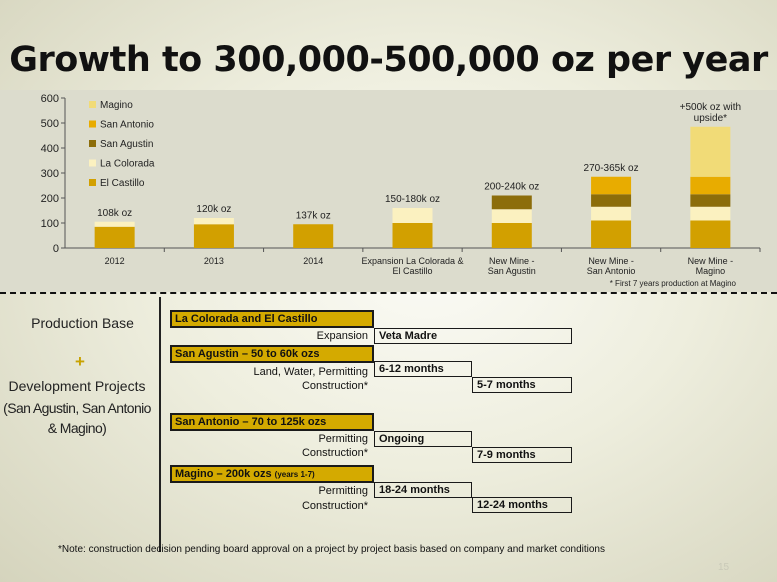 Image resolution: width=777 pixels, height=582 pixels. I want to click on data-label: 108k oz, so click(114, 213).